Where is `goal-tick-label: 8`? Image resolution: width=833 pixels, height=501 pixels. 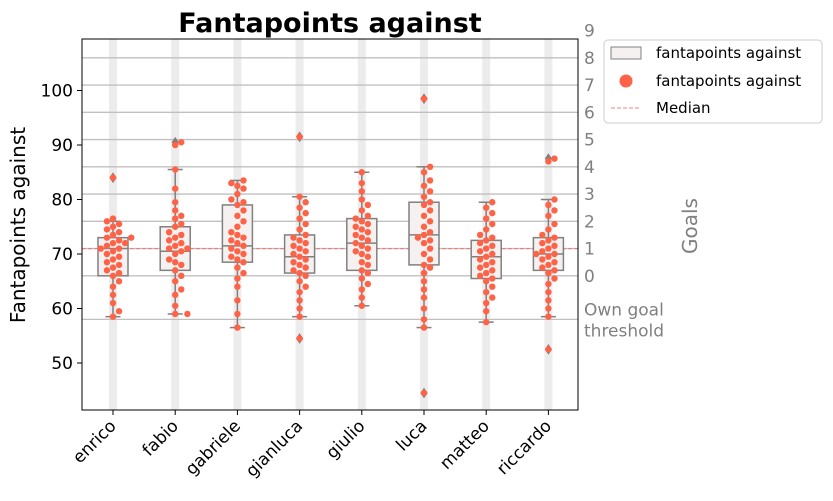
goal-tick-label: 8 is located at coordinates (589, 59).